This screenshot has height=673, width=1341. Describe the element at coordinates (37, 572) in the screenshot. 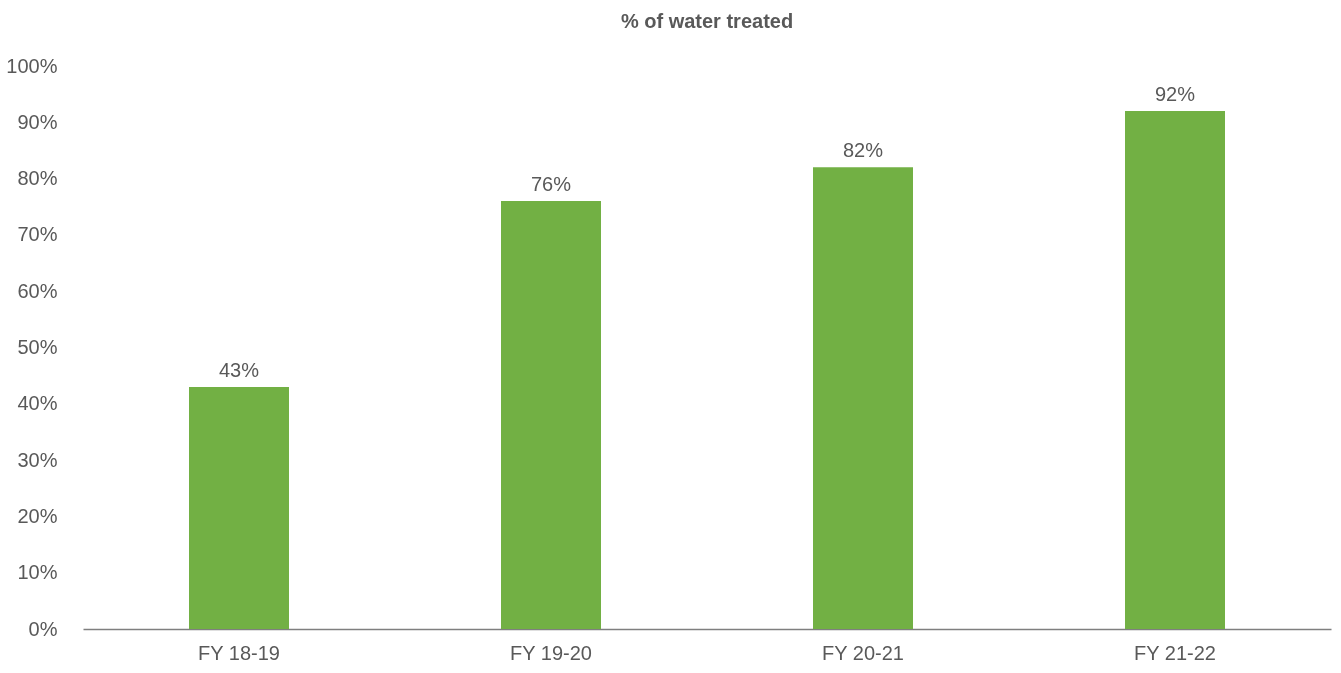

I see `y-tick-label: 10%` at that location.